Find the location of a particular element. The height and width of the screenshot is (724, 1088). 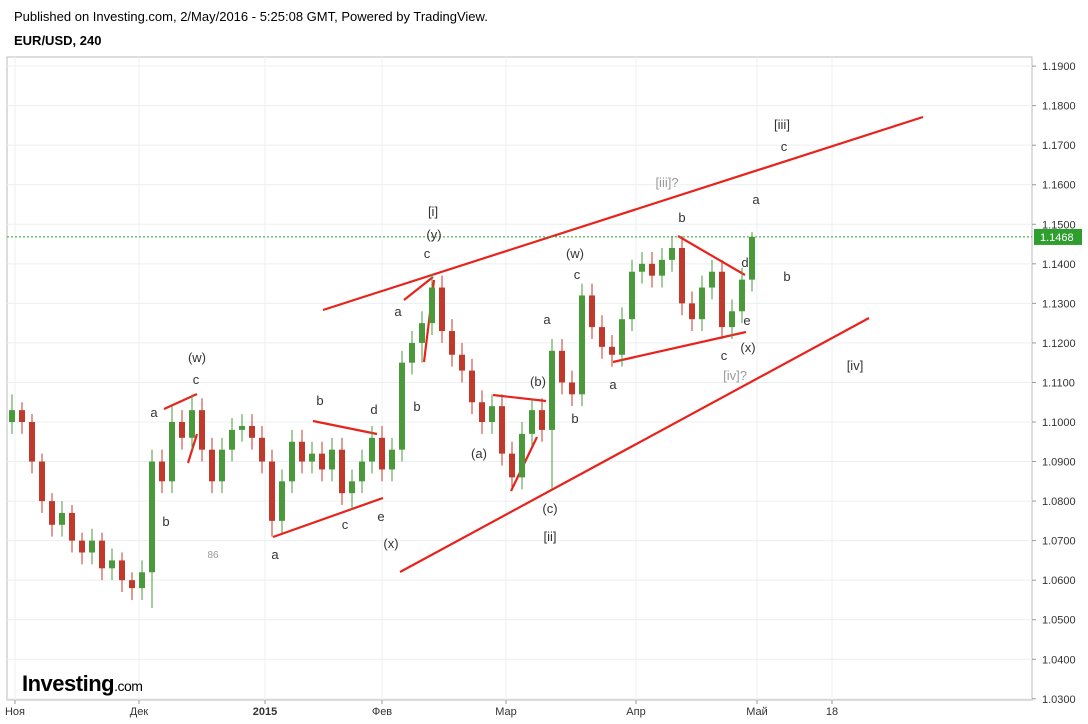

last-price-label: 1.1468 is located at coordinates (1057, 238).